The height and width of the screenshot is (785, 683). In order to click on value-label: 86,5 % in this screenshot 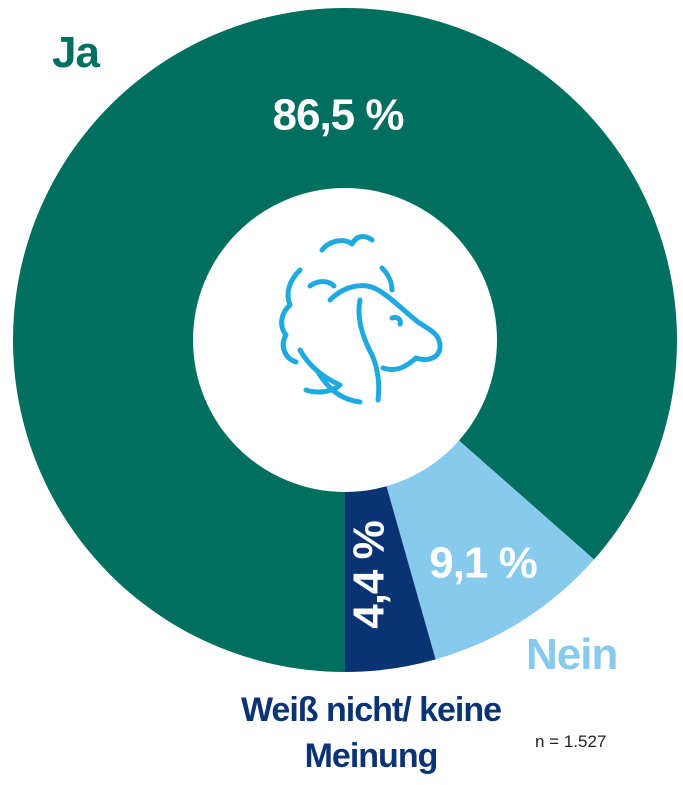, I will do `click(338, 115)`.